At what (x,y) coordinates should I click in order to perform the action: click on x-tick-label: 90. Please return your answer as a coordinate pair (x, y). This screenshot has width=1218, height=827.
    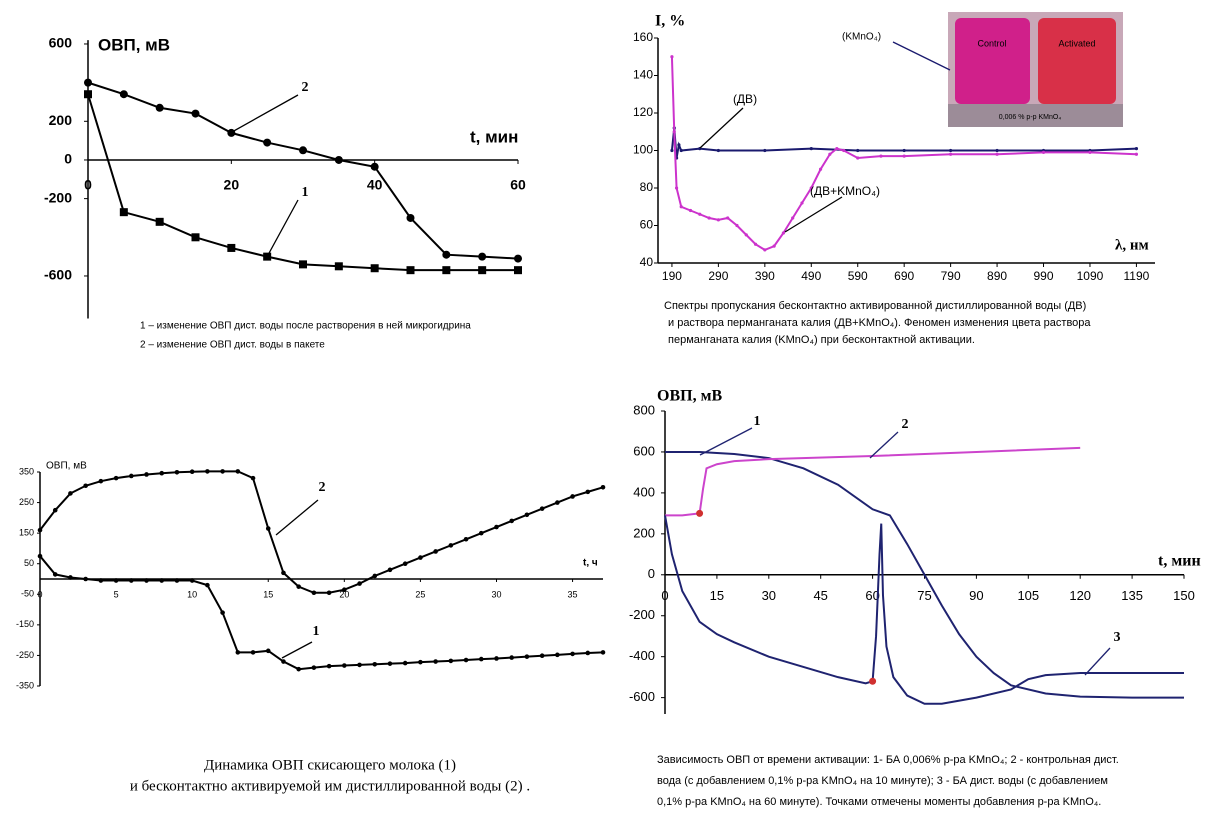
    Looking at the image, I should click on (976, 595).